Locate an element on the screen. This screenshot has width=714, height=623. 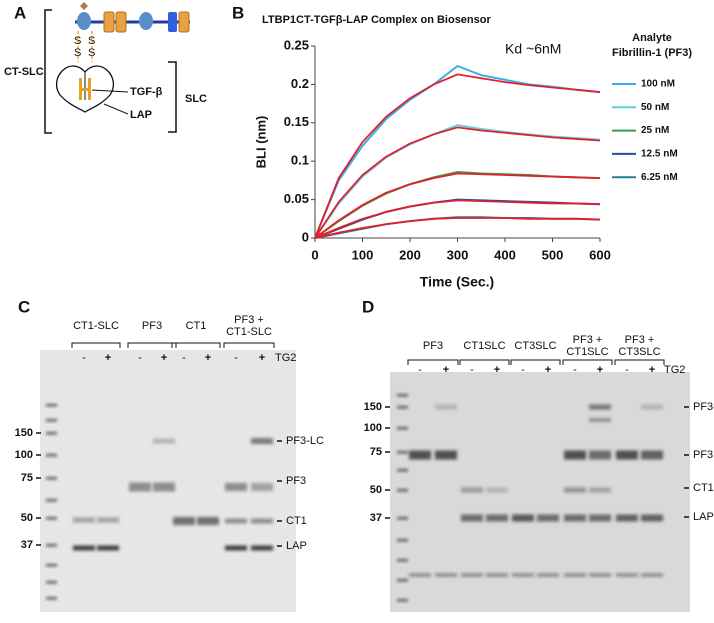
band-label: LAP is located at coordinates (703, 517).